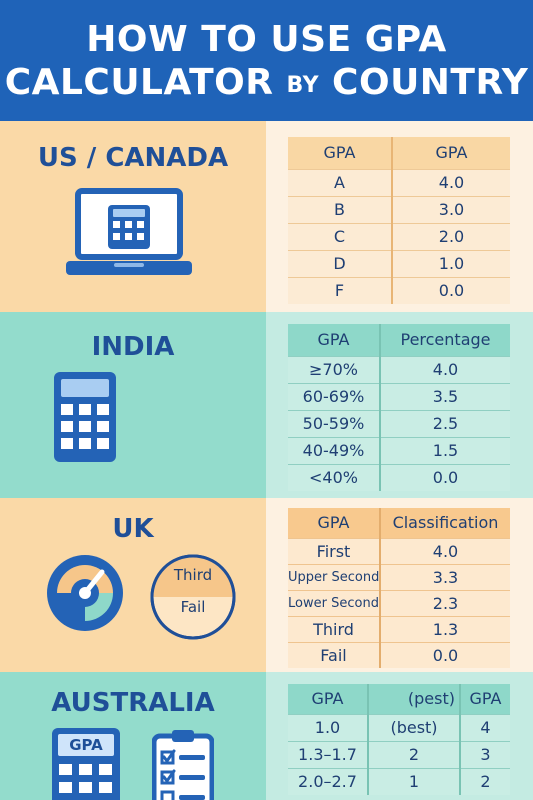 This screenshot has width=533, height=800. Describe the element at coordinates (413, 781) in the screenshot. I see `table-cell: 1` at that location.